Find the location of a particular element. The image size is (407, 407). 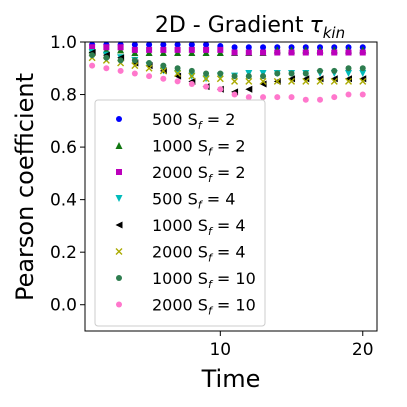

legend-label: 500 Sf = 2 is located at coordinates (193, 121).